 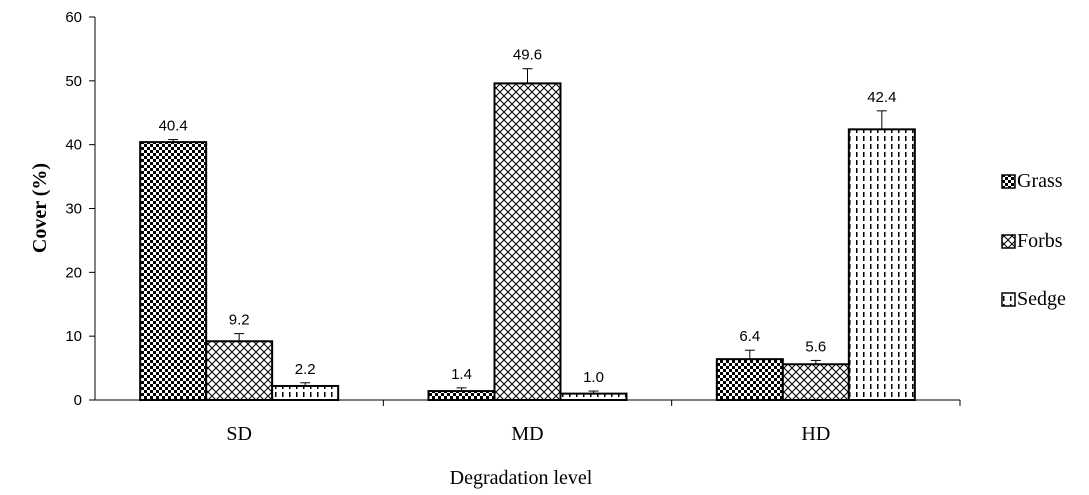 What do you see at coordinates (73, 81) in the screenshot?
I see `y-tick-label: 50` at bounding box center [73, 81].